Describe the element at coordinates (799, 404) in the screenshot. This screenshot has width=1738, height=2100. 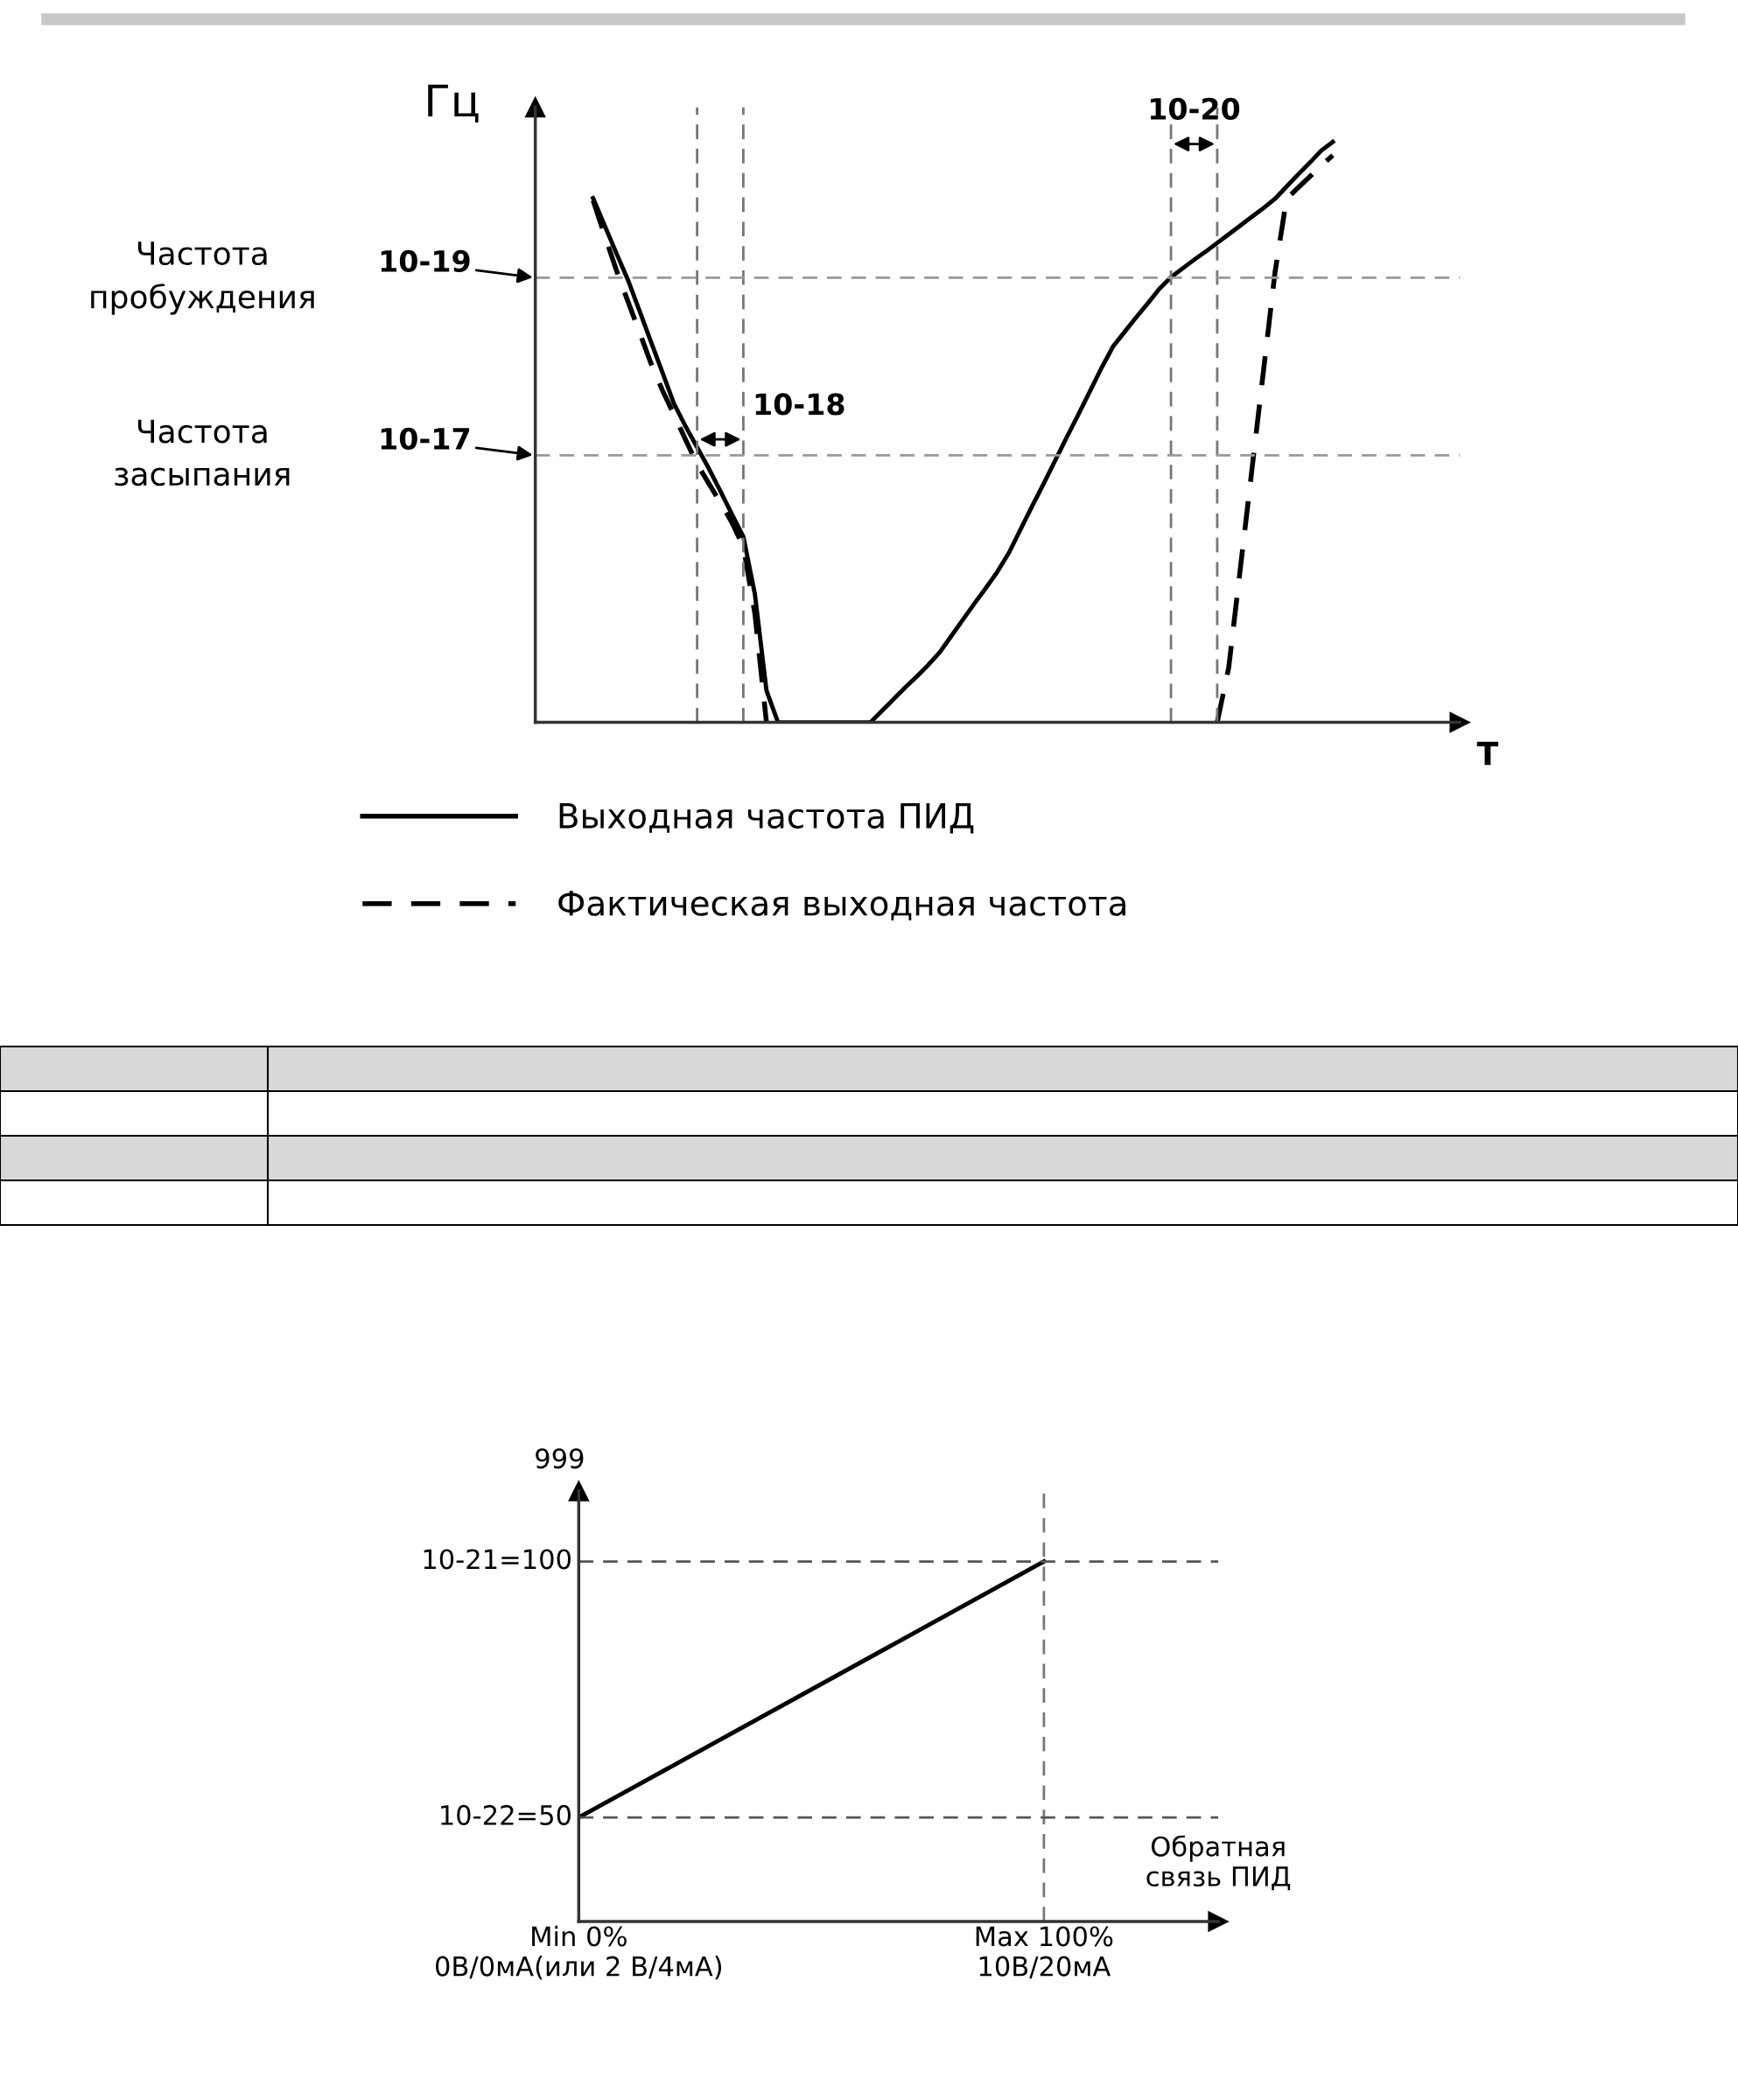
I see `annotation: 10-18` at that location.